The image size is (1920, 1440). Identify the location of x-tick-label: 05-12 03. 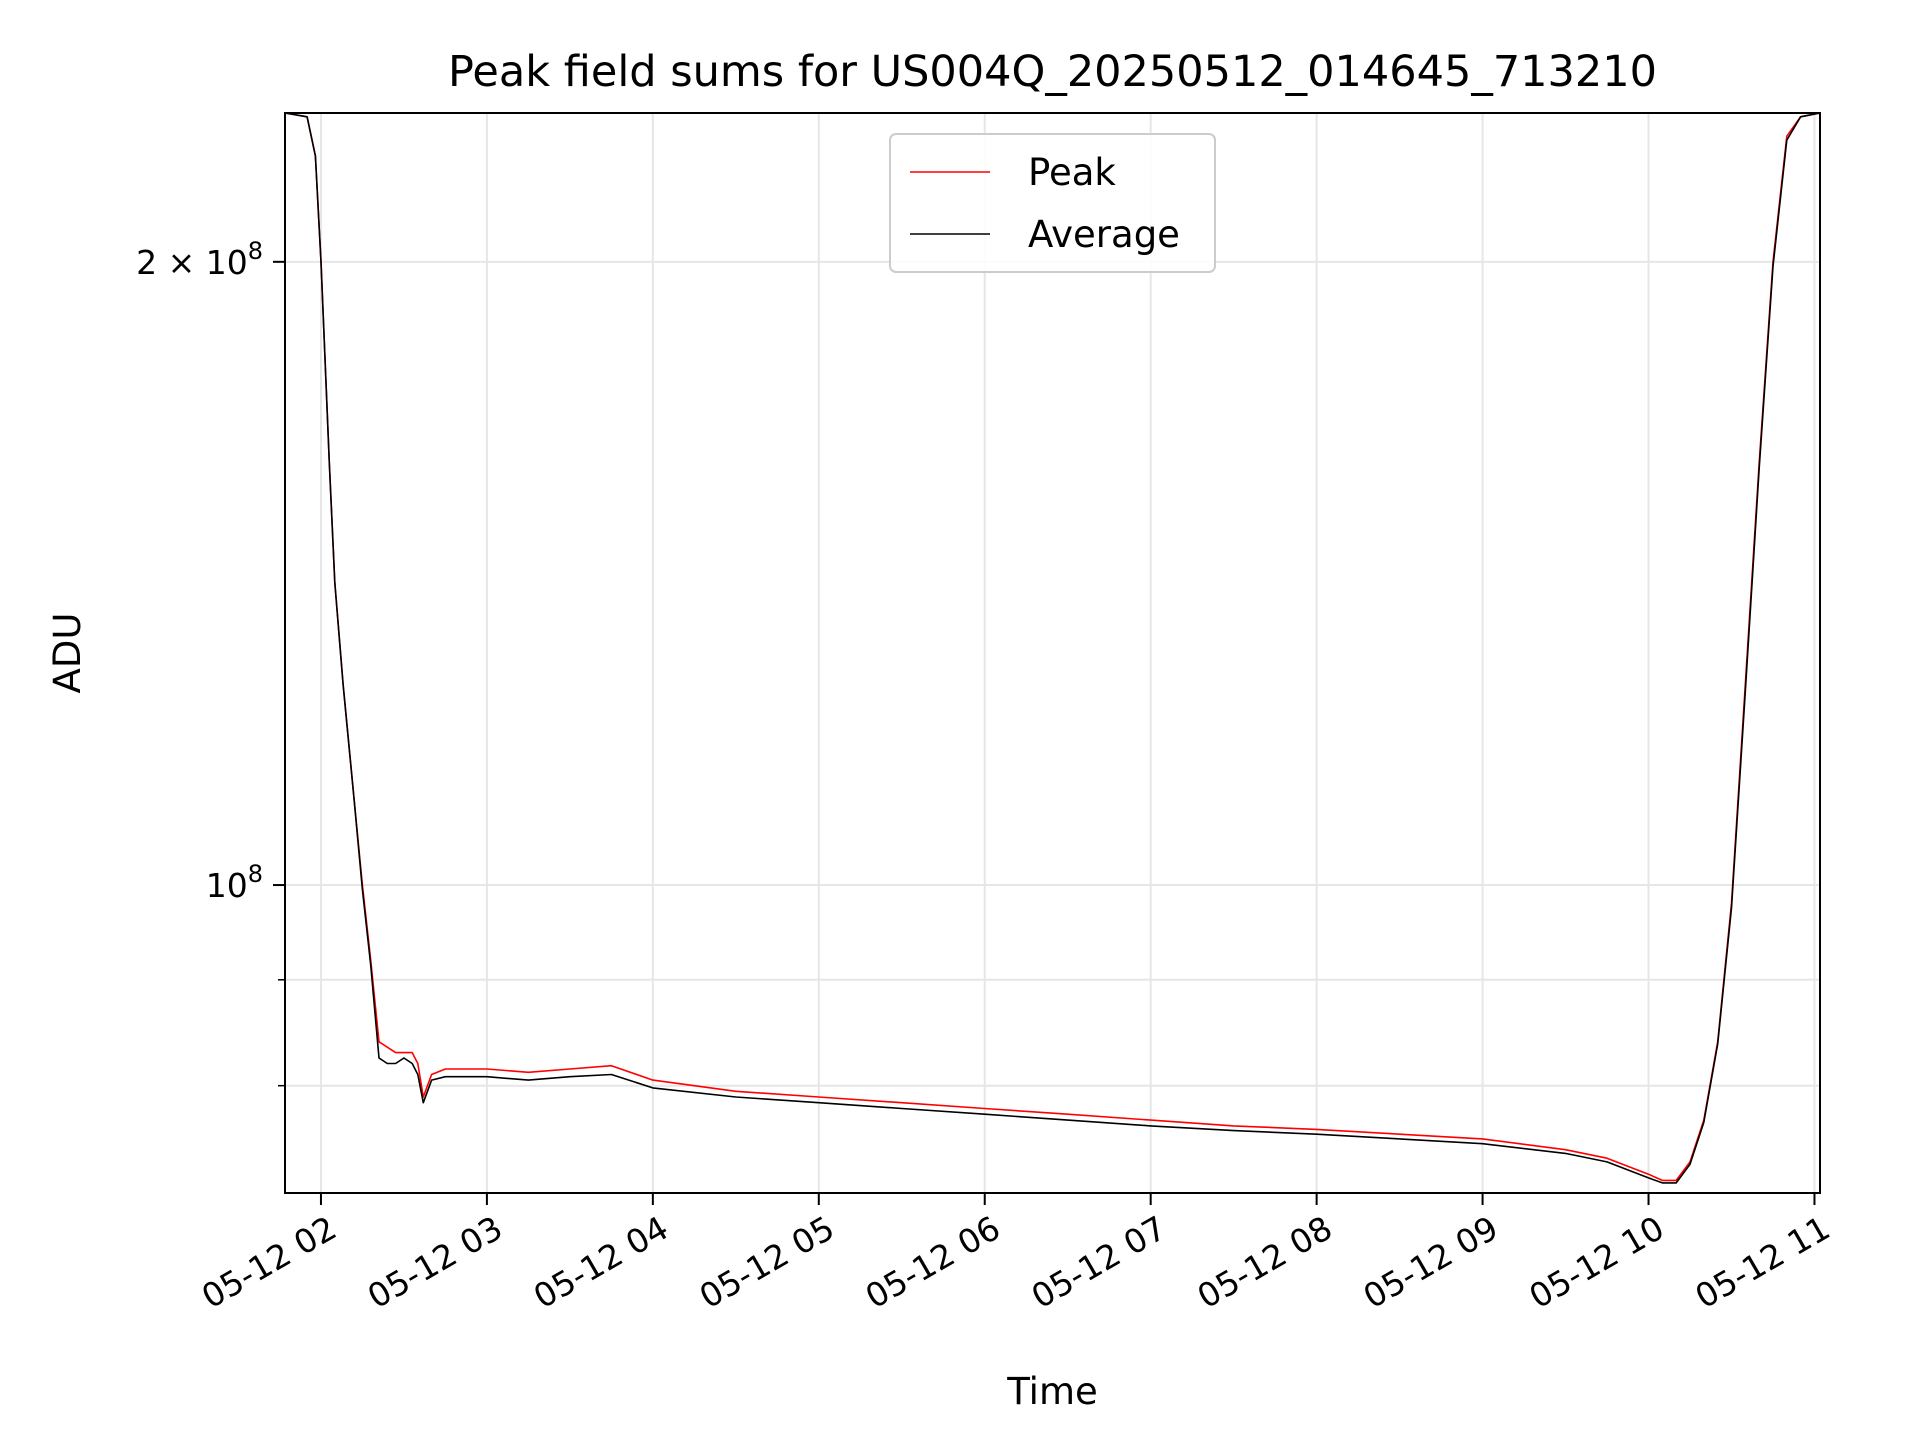
(435, 1262).